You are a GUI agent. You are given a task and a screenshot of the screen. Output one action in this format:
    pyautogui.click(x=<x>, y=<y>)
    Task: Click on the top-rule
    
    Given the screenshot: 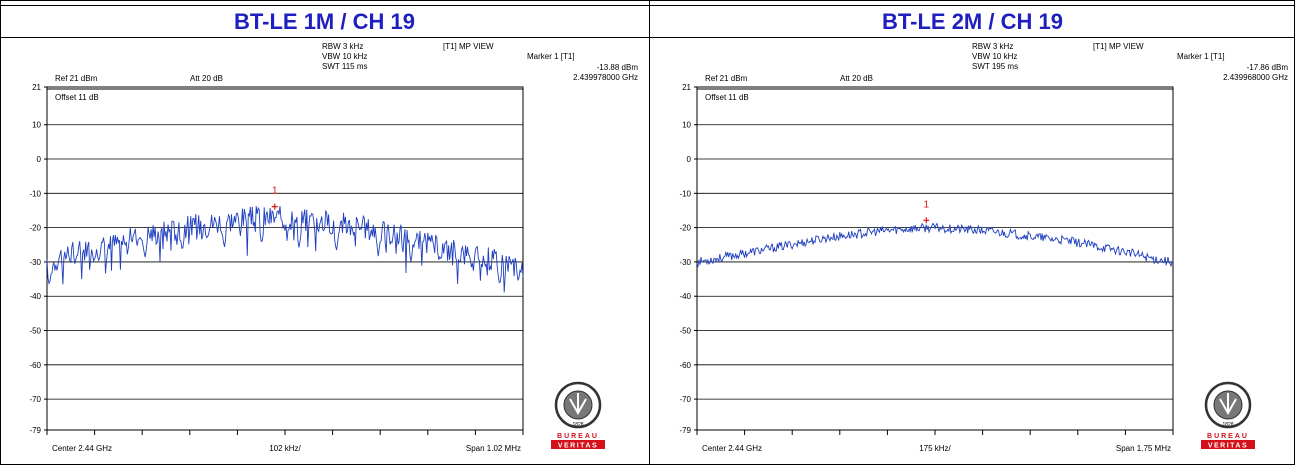 What is the action you would take?
    pyautogui.click(x=647, y=5)
    